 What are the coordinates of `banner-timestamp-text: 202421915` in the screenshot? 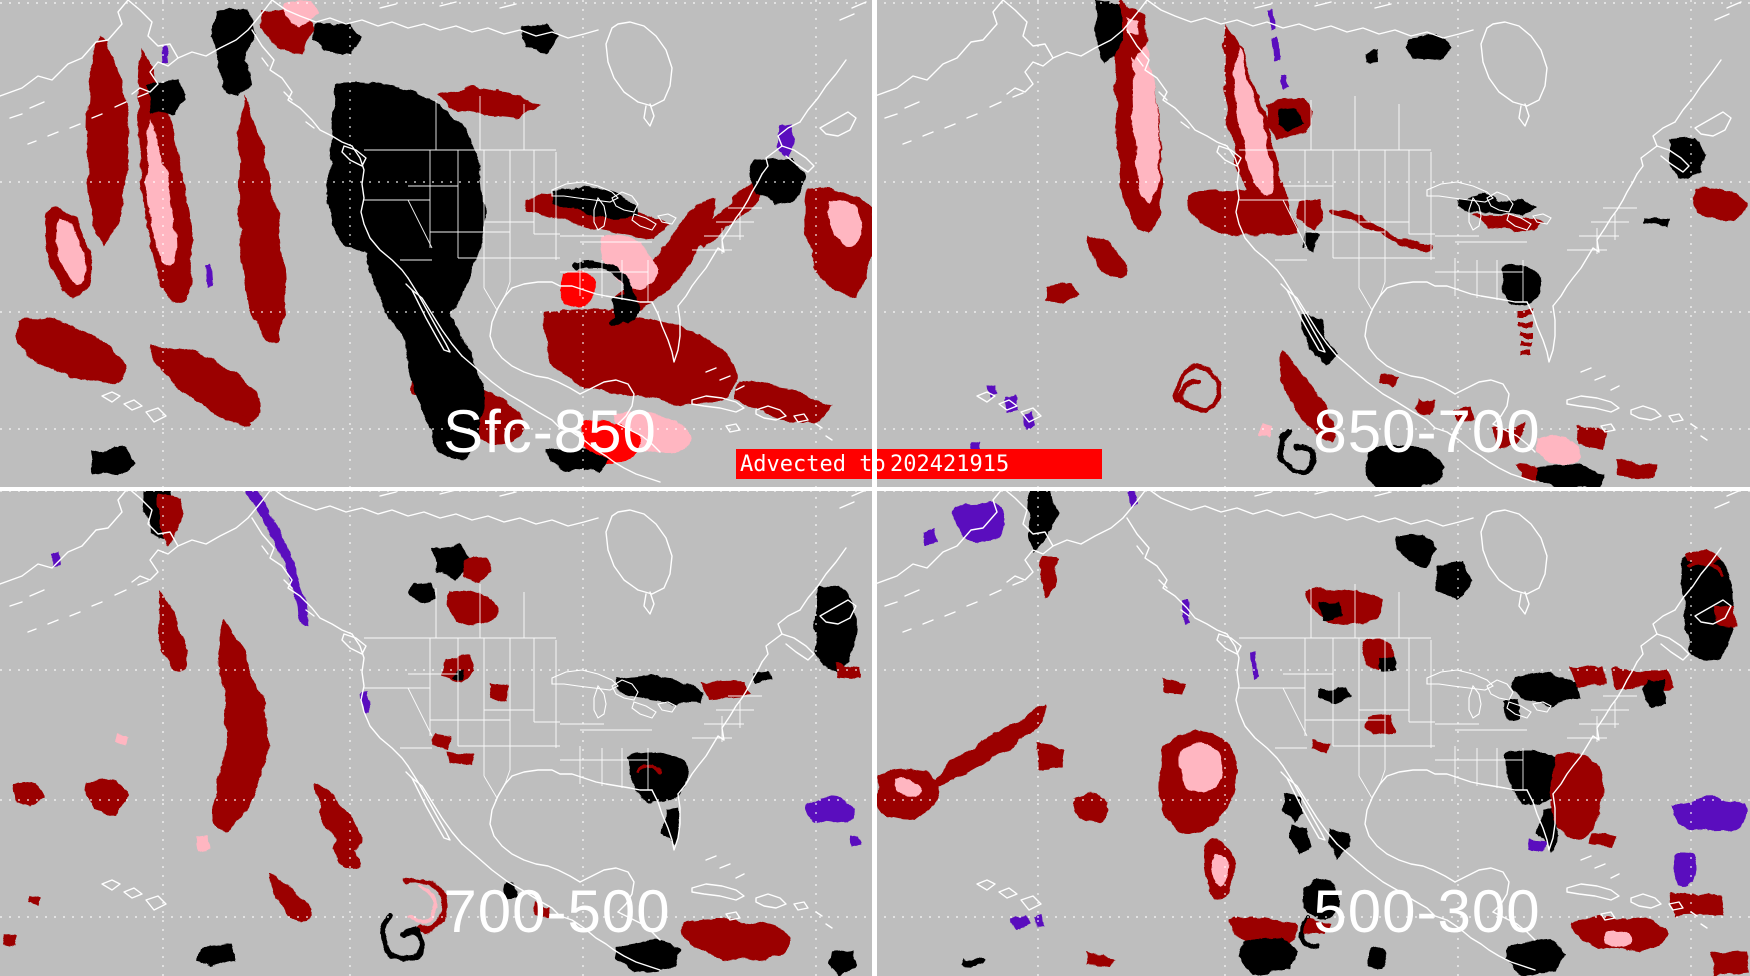 It's located at (949, 464).